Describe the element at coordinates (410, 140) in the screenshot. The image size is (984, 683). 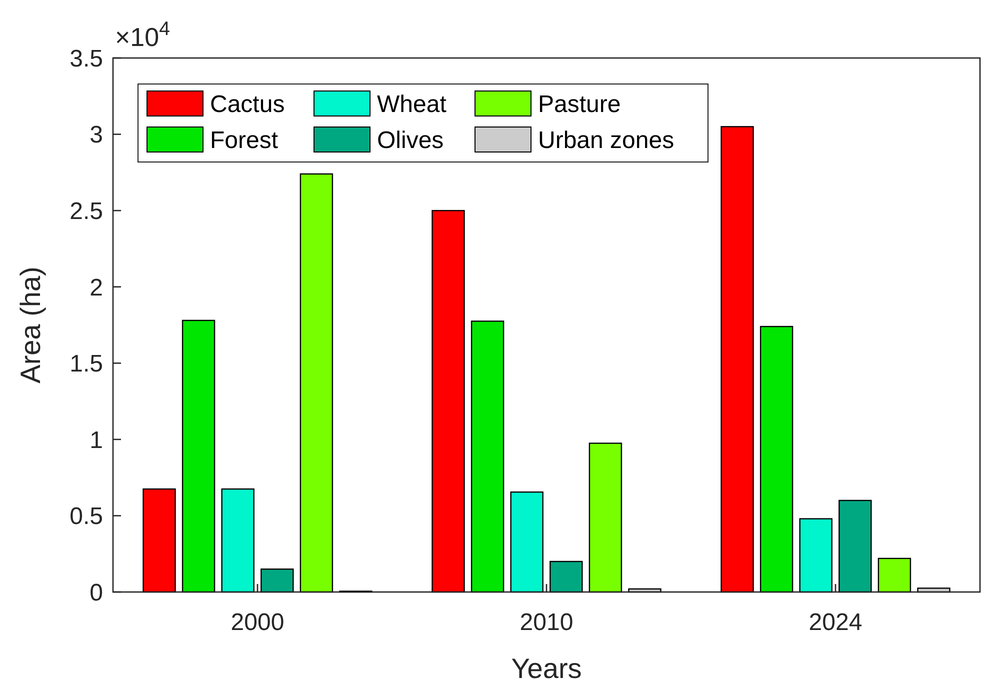
I see `legend-label: Olives` at that location.